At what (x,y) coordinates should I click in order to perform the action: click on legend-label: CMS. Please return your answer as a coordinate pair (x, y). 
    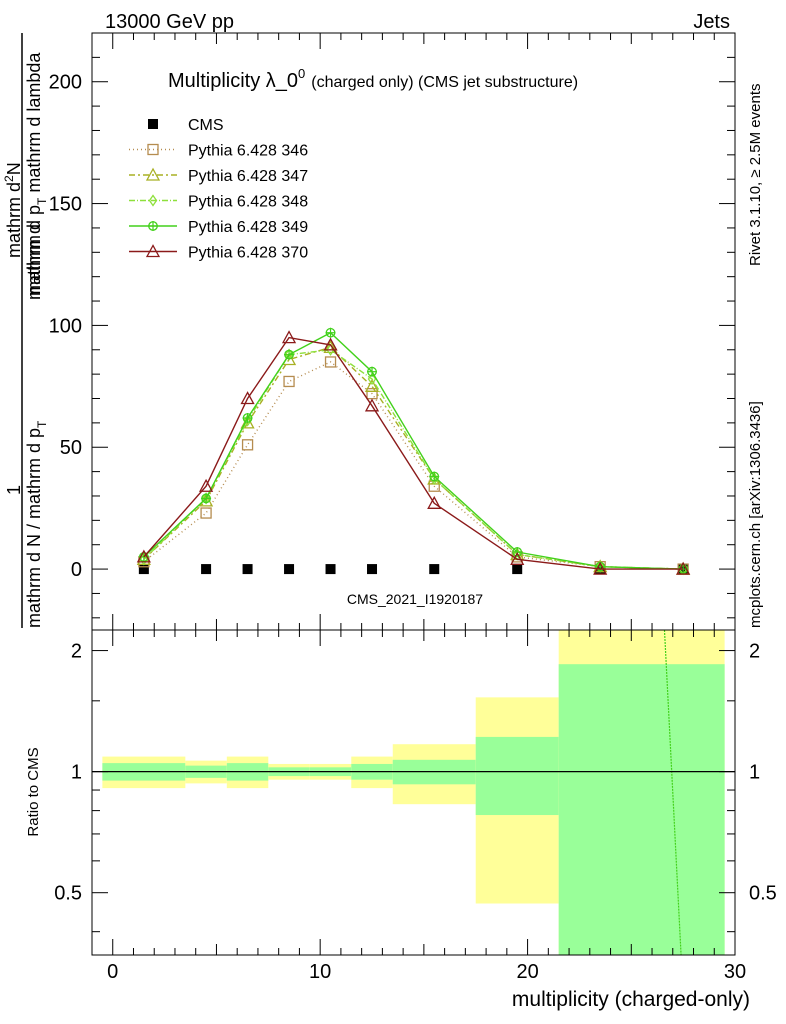
    Looking at the image, I should click on (206, 125).